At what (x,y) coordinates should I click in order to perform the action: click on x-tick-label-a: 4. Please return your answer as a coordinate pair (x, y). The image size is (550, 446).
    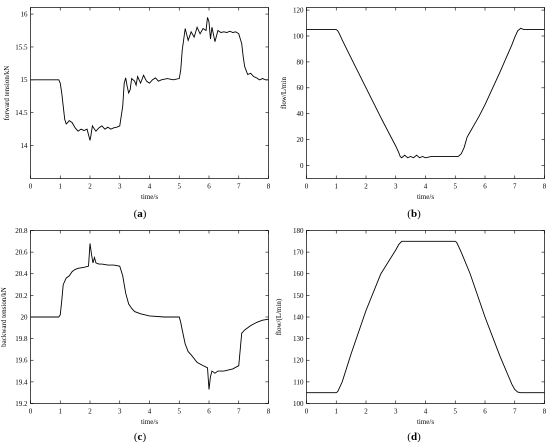
    Looking at the image, I should click on (150, 187).